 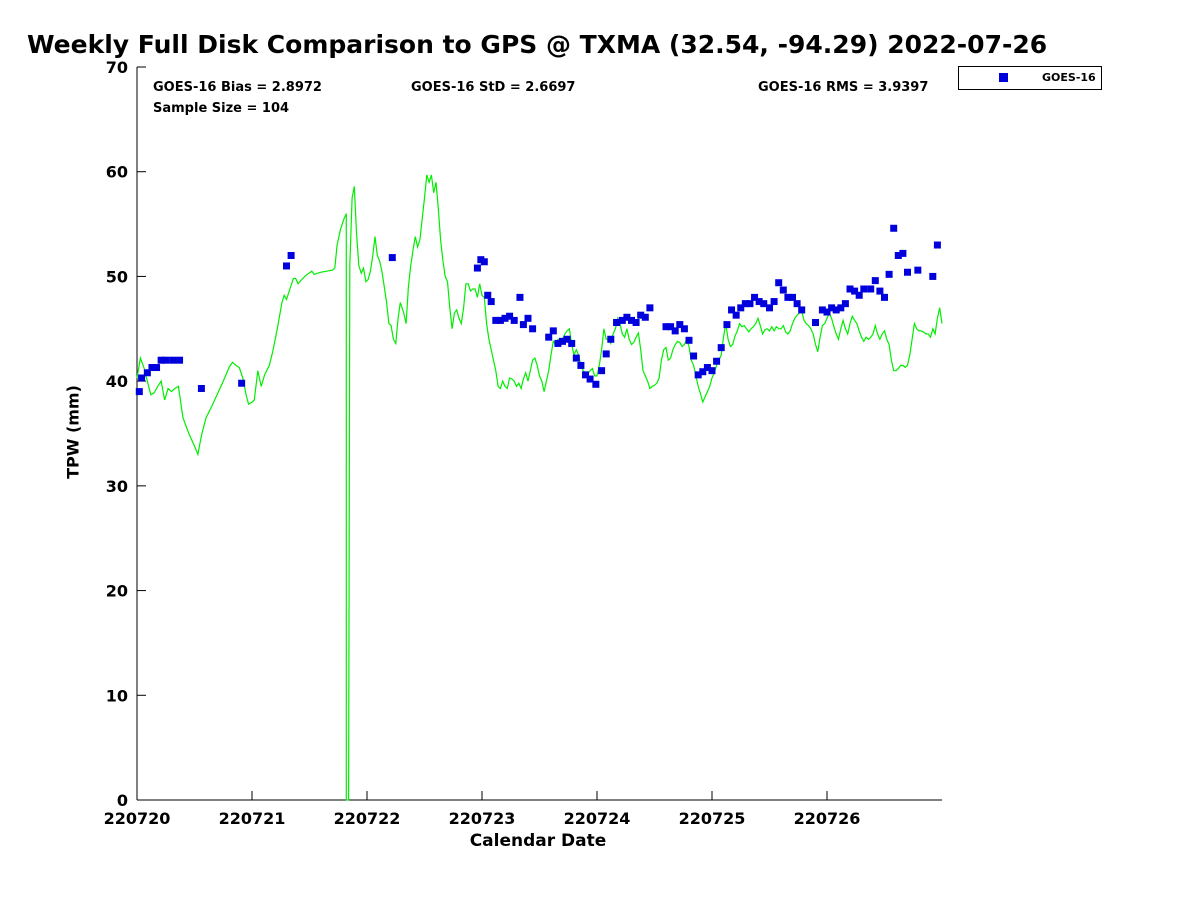 What do you see at coordinates (367, 818) in the screenshot?
I see `x-tick-label: 220722` at bounding box center [367, 818].